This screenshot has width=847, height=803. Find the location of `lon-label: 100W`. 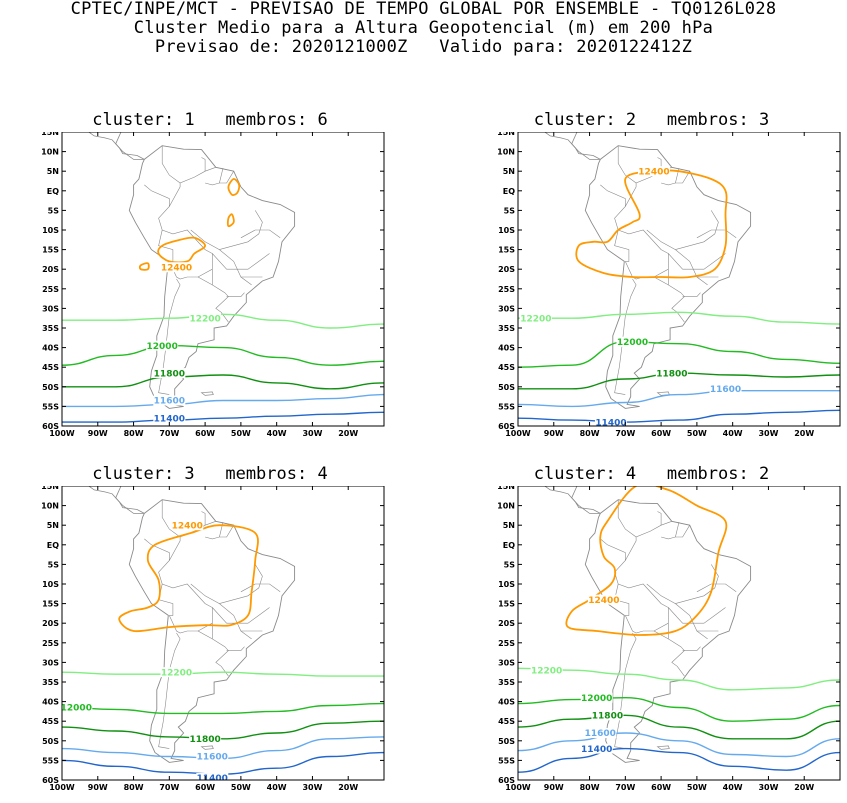

lon-label: 100W is located at coordinates (518, 433).